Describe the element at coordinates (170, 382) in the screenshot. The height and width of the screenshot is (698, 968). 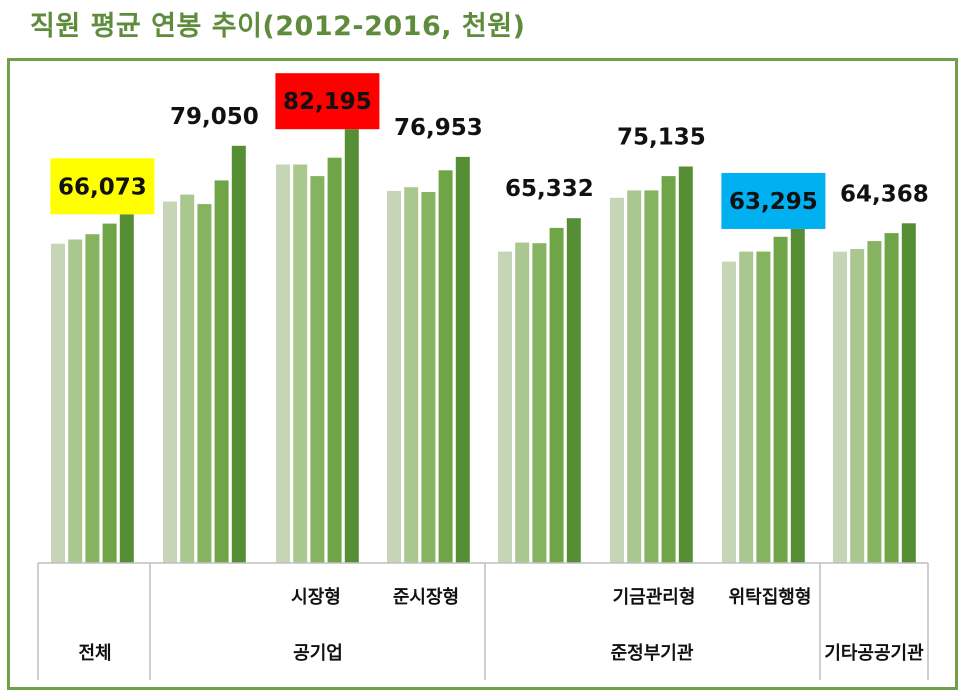
I see `bar-공기업-2012` at that location.